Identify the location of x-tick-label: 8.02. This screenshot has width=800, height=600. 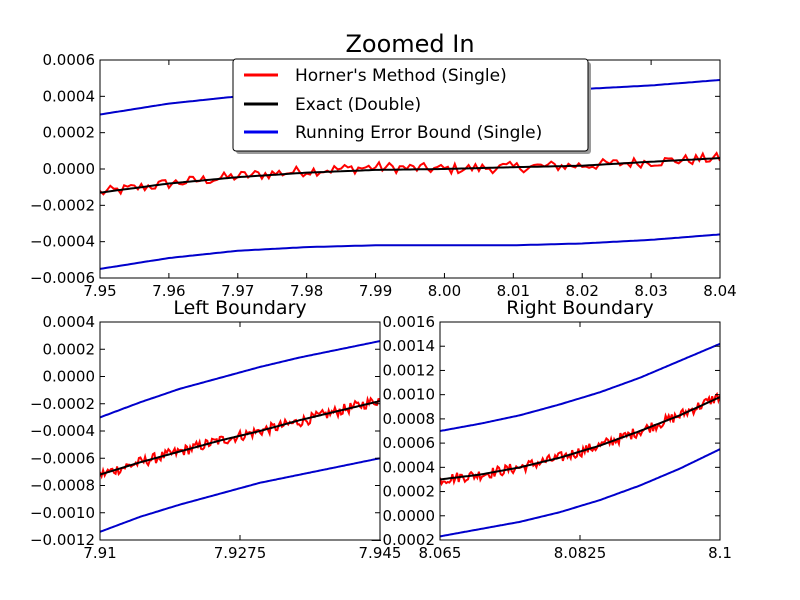
(582, 291).